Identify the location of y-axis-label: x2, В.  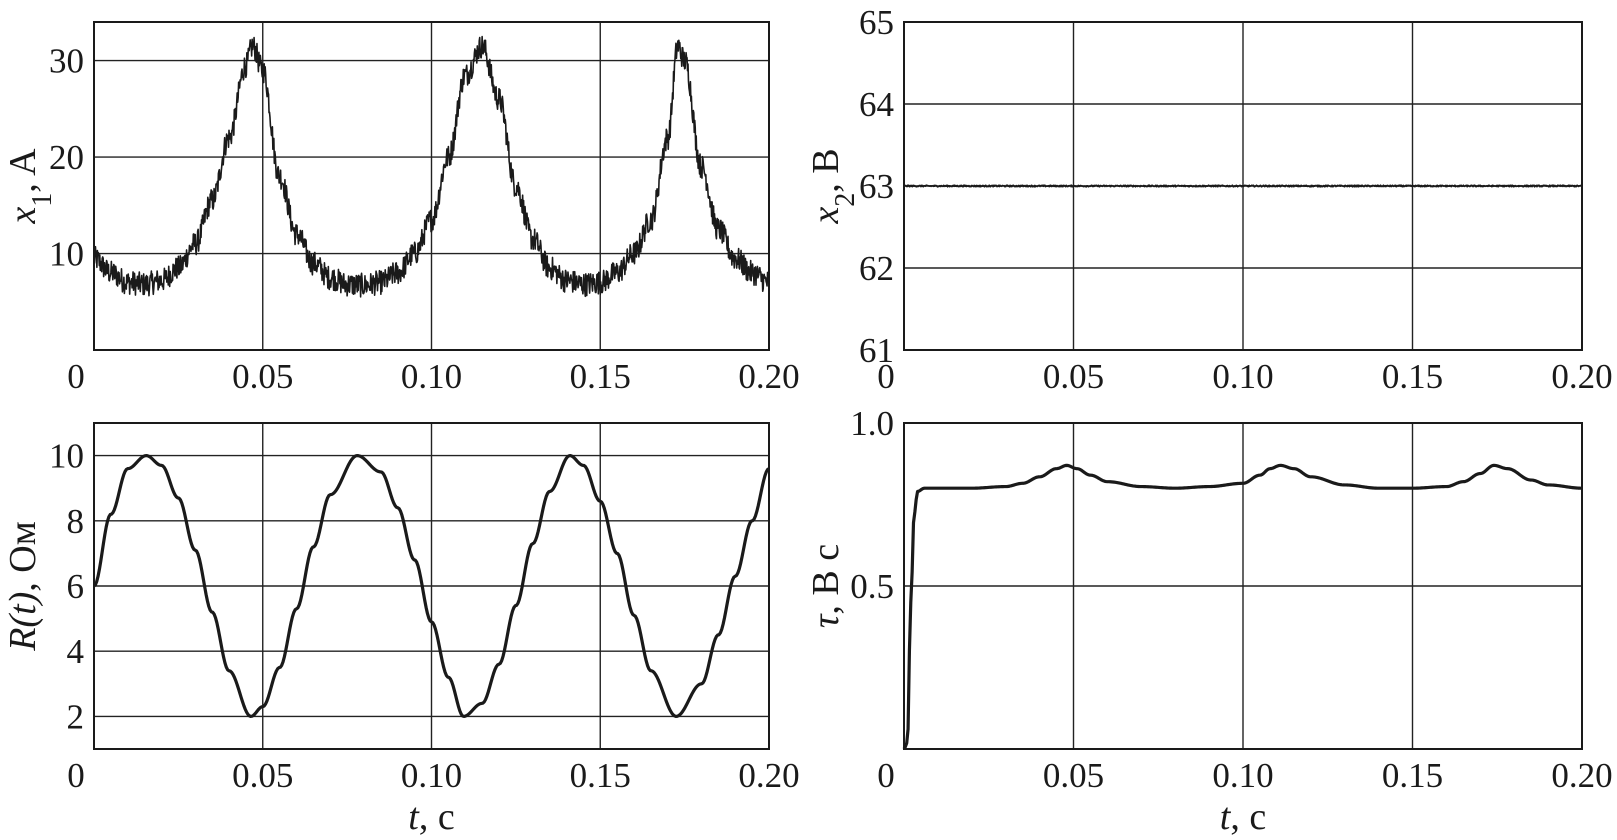
(833, 186).